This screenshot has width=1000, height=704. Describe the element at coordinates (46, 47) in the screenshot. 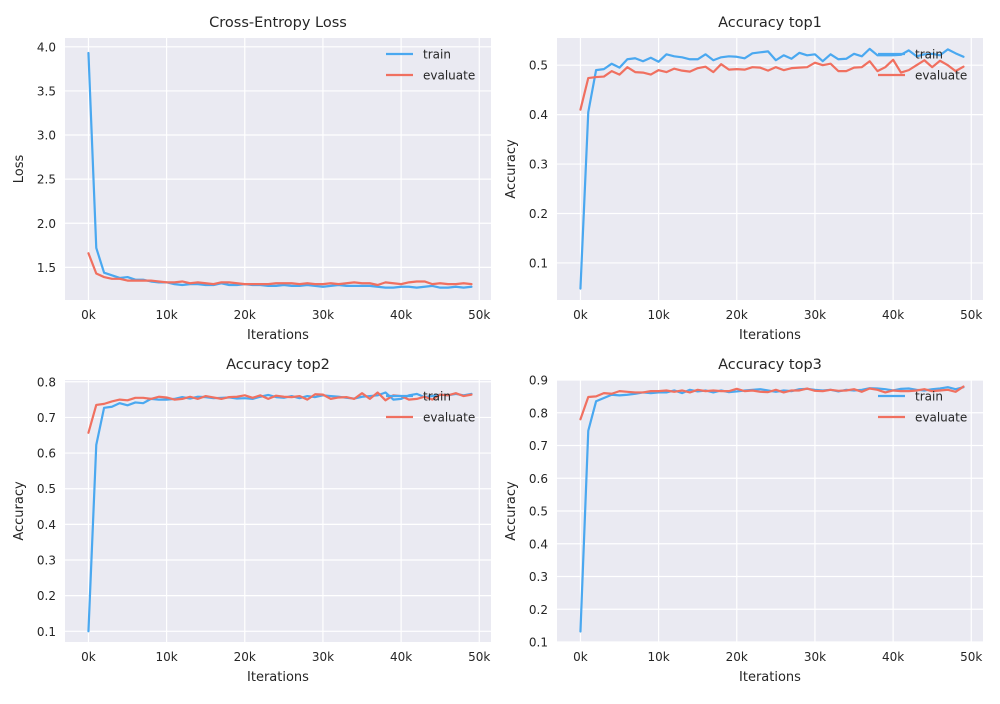

I see `y-tick-label: 4.0` at that location.